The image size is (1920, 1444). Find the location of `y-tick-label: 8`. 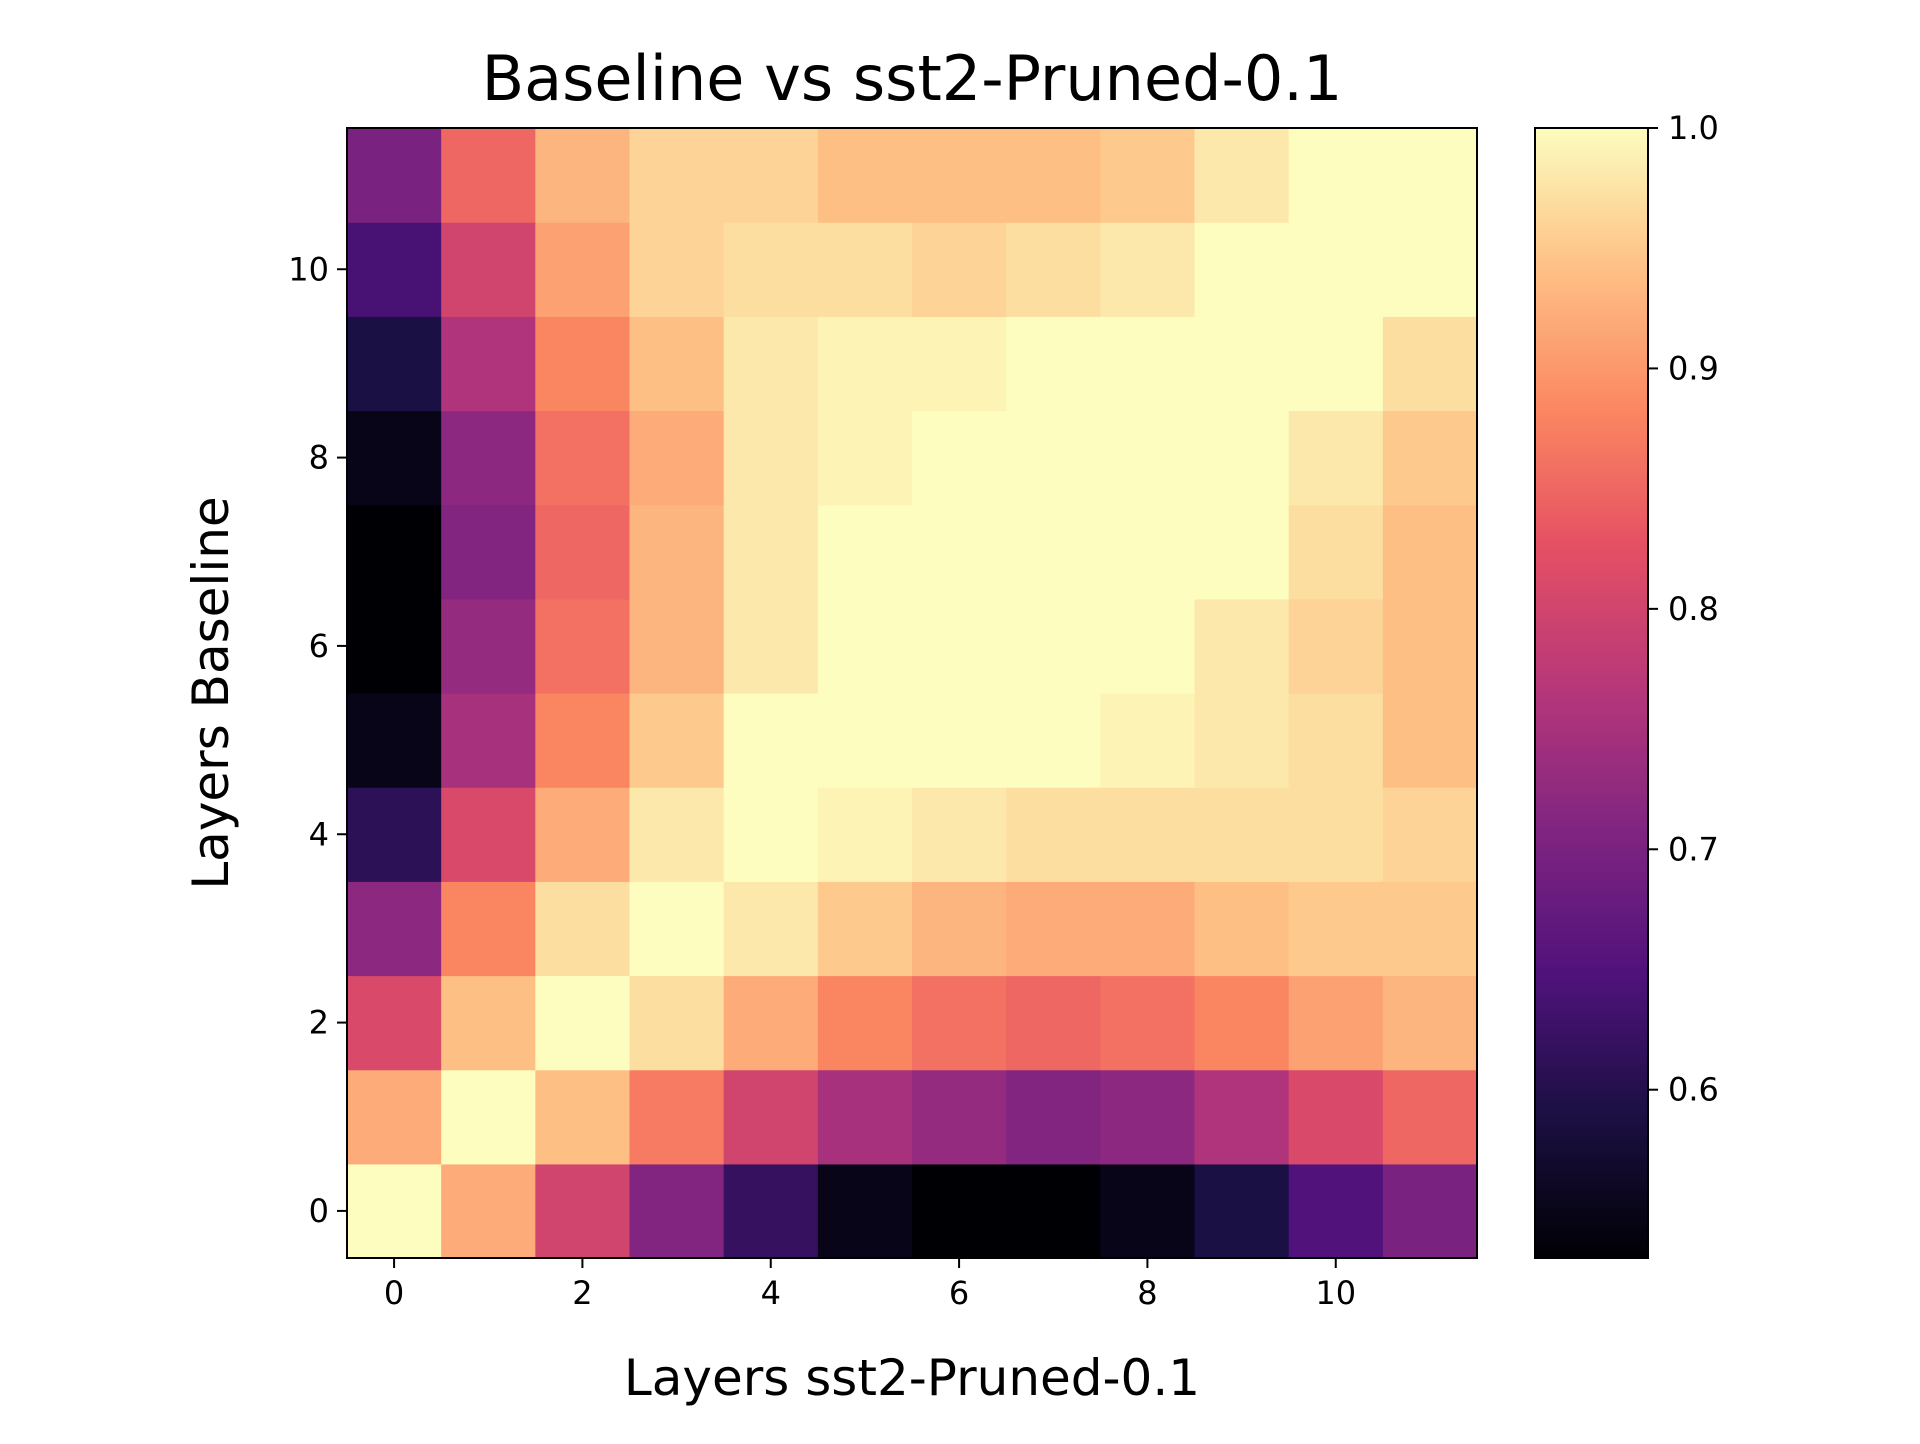

y-tick-label: 8 is located at coordinates (319, 458).